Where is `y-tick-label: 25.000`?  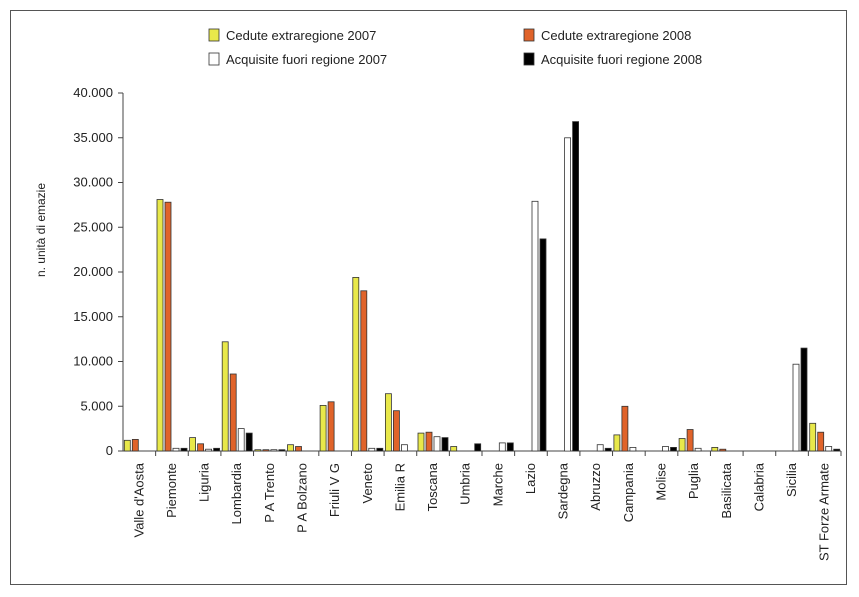
y-tick-label: 25.000 is located at coordinates (93, 226).